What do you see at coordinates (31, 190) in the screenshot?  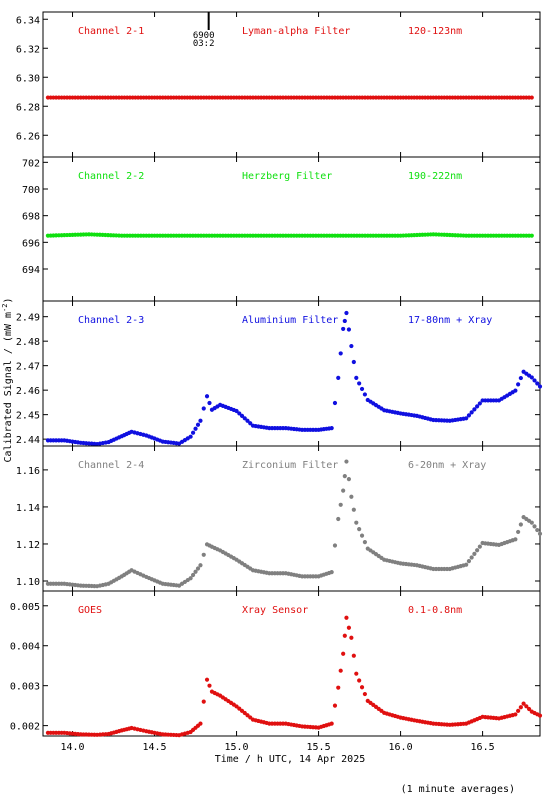 I see `y-tick-label: 700` at bounding box center [31, 190].